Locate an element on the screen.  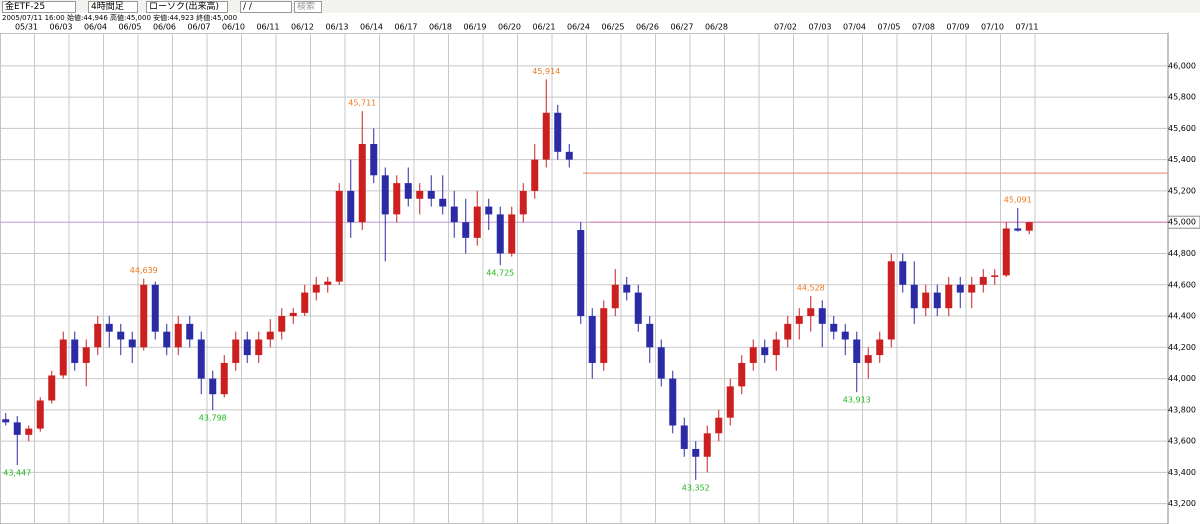
x-tick-label: 06/12 is located at coordinates (302, 27).